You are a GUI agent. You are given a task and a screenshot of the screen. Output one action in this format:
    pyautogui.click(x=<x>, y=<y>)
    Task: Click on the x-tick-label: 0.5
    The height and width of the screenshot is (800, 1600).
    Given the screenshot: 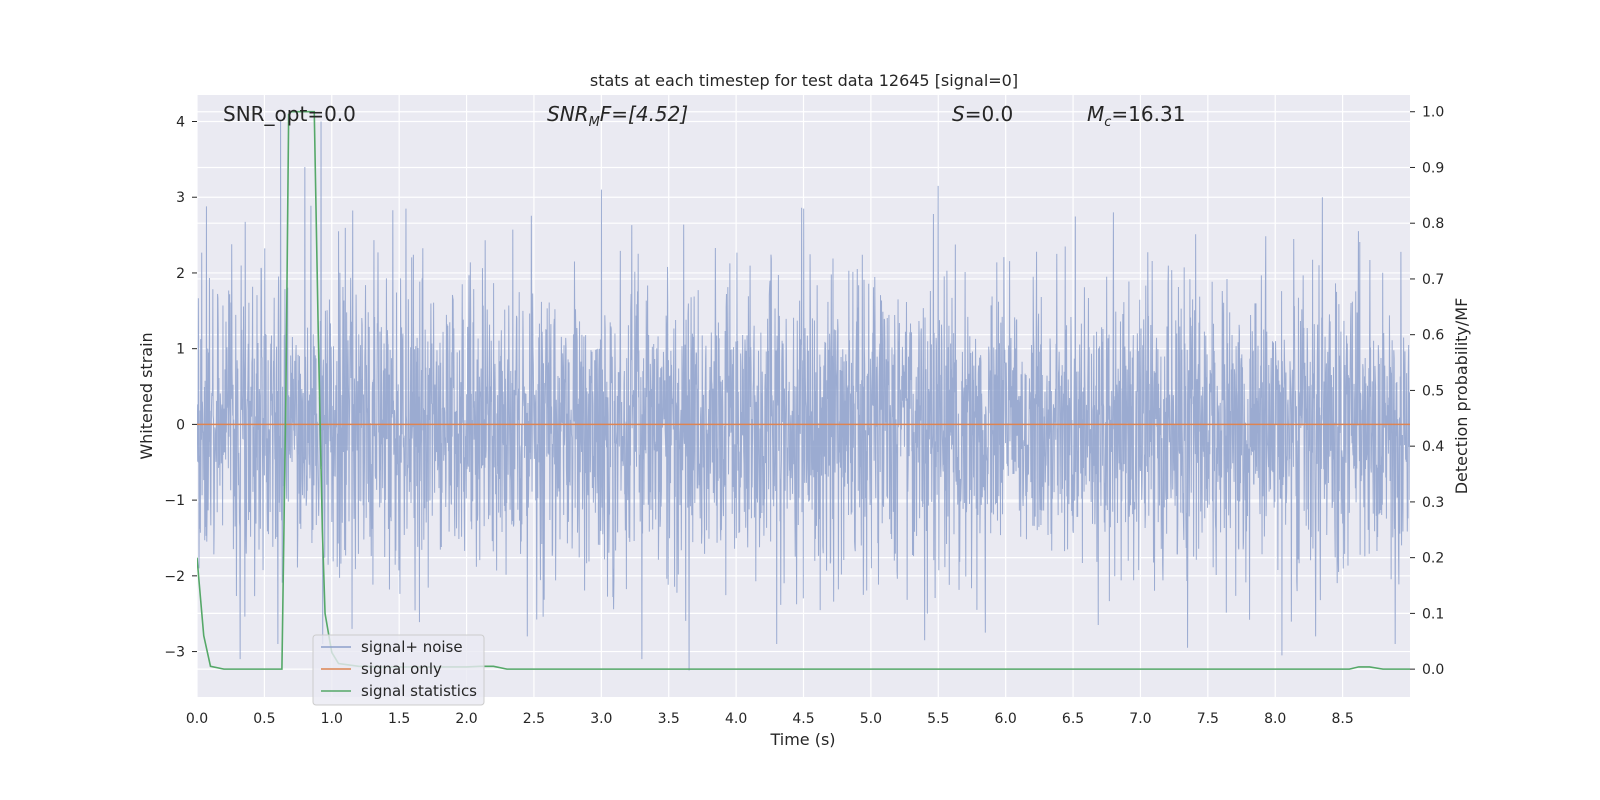 What is the action you would take?
    pyautogui.click(x=264, y=719)
    